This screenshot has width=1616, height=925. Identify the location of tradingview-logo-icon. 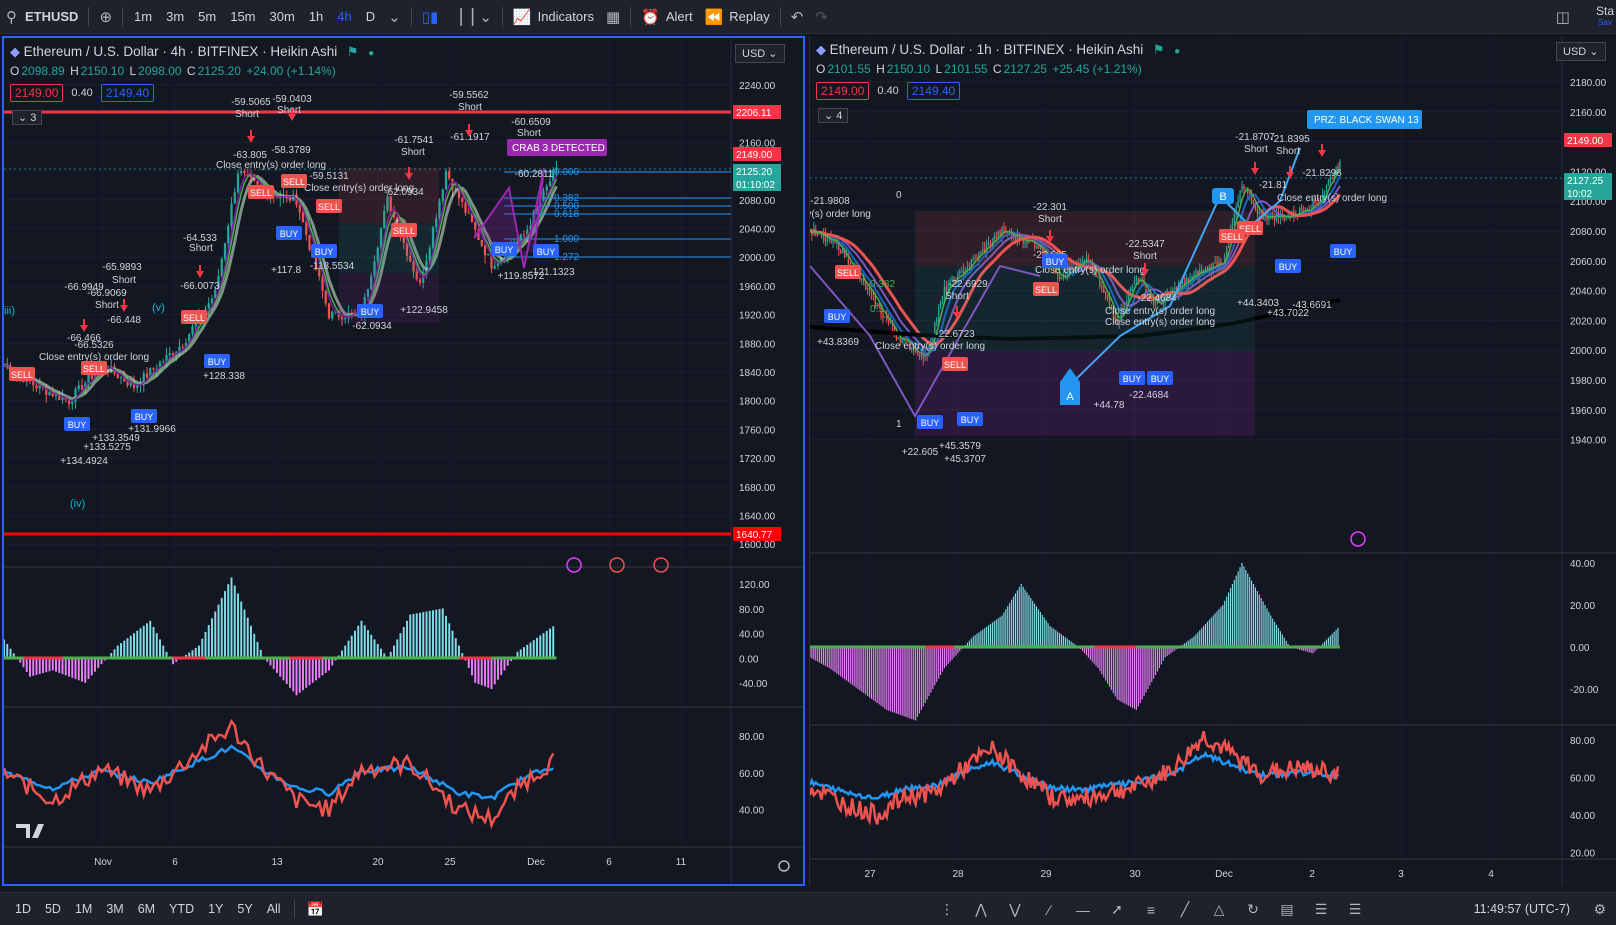
(30, 831).